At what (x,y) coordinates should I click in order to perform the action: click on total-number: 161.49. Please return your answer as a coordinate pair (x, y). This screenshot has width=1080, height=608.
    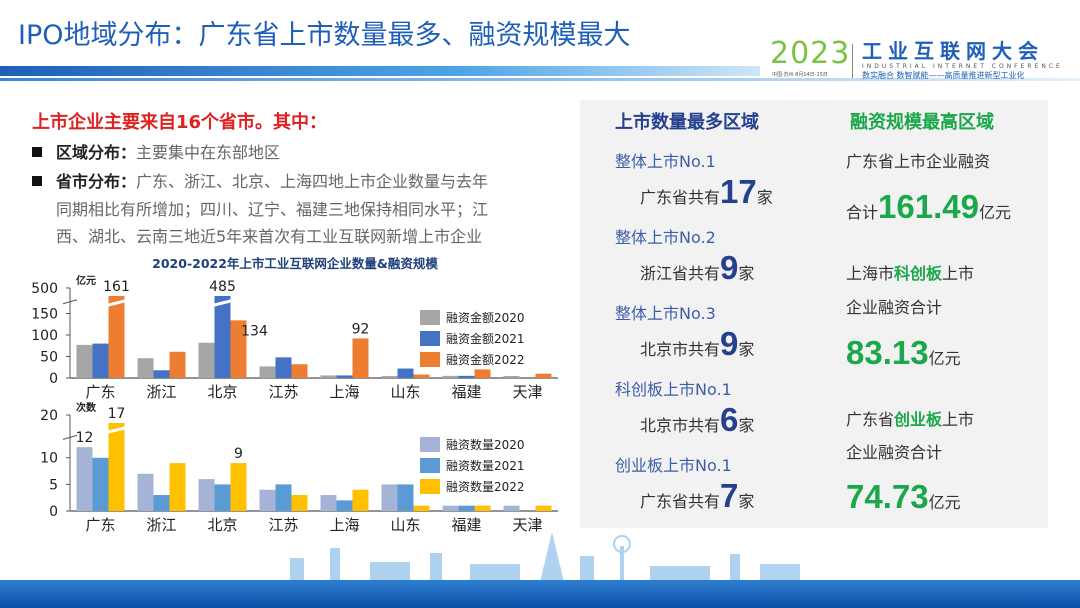
    Looking at the image, I should click on (928, 206).